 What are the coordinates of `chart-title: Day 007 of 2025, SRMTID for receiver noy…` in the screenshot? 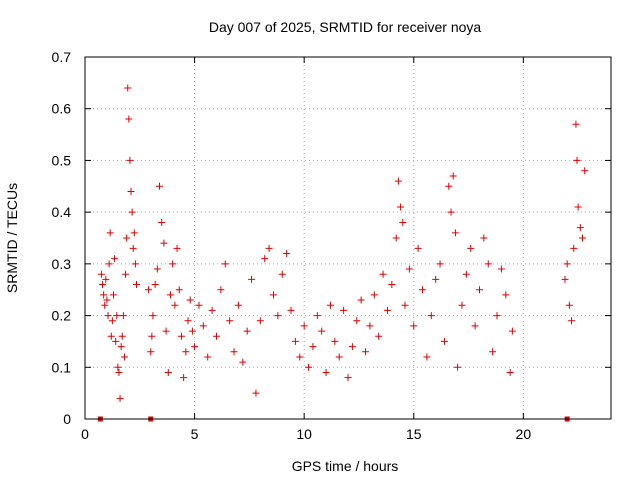 It's located at (345, 27).